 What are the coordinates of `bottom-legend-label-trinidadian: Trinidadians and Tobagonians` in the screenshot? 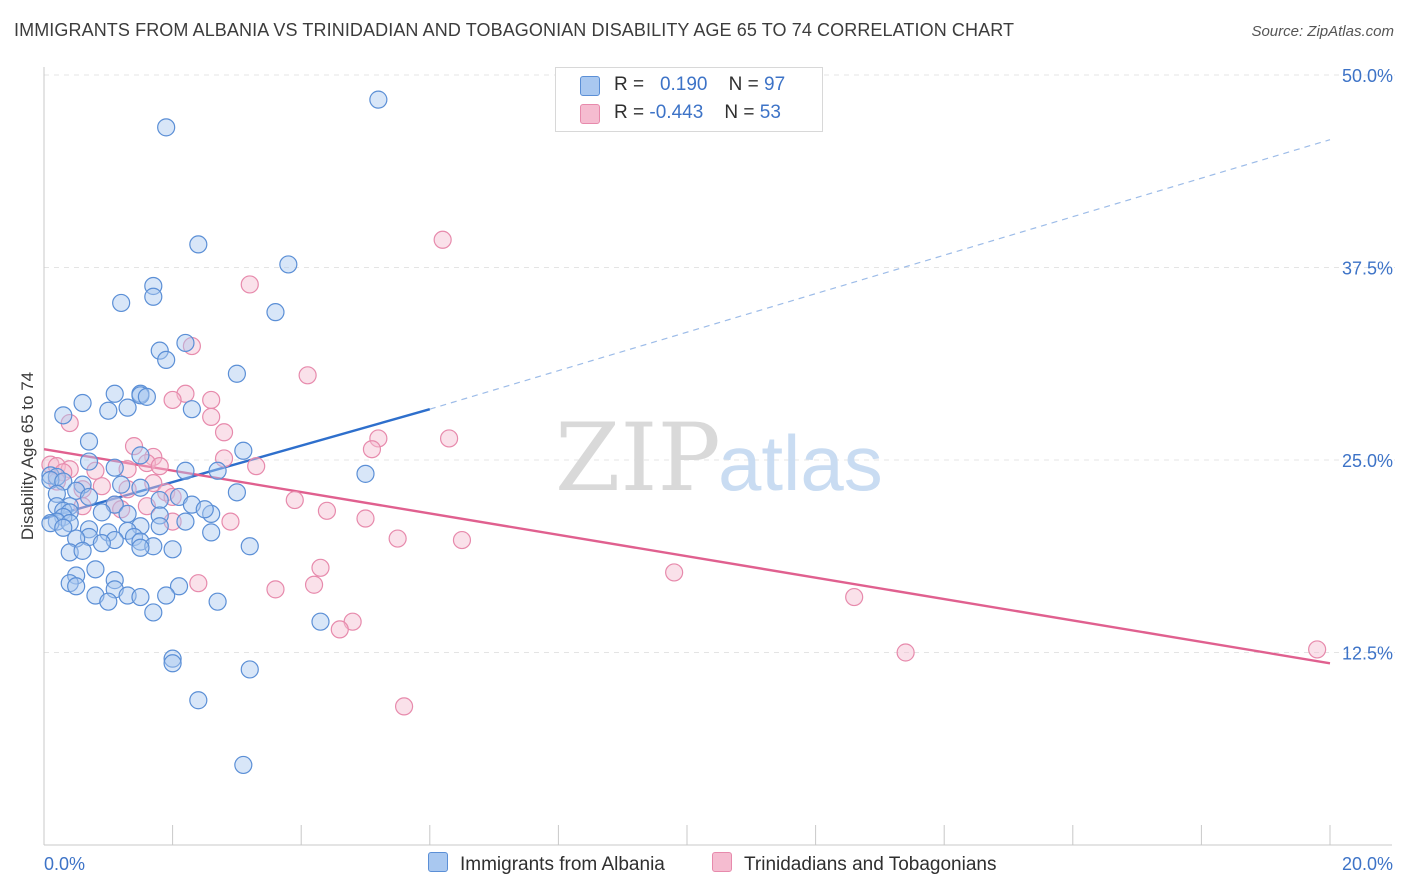 It's located at (870, 864).